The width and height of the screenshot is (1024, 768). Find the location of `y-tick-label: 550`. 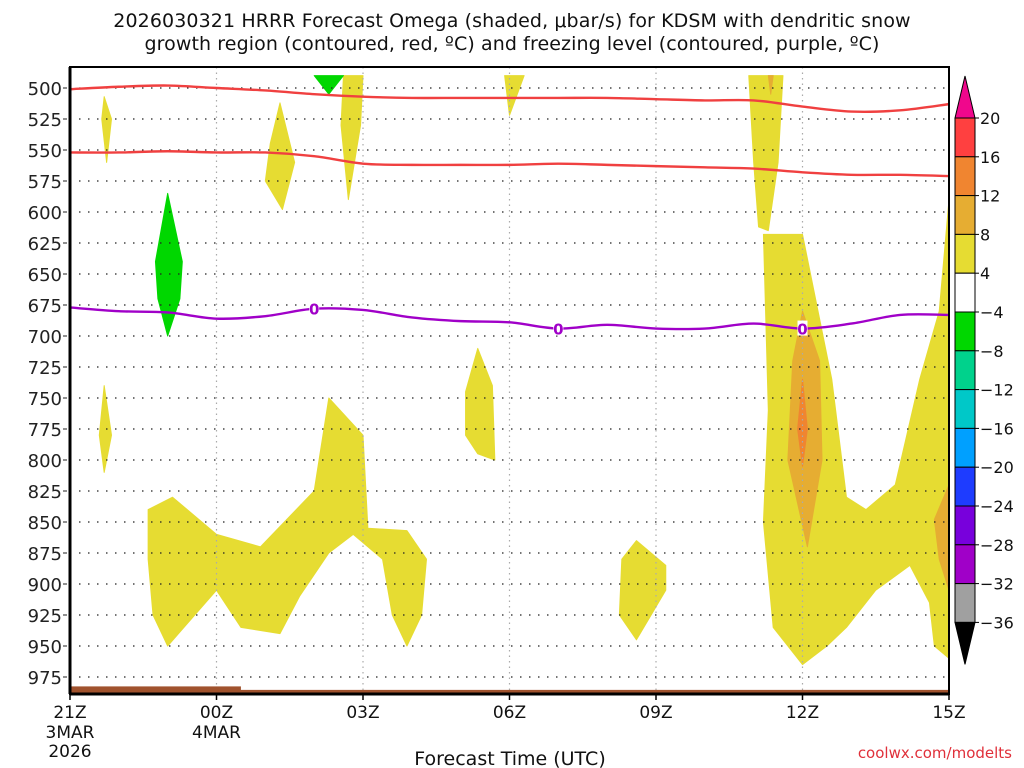

y-tick-label: 550 is located at coordinates (45, 151).